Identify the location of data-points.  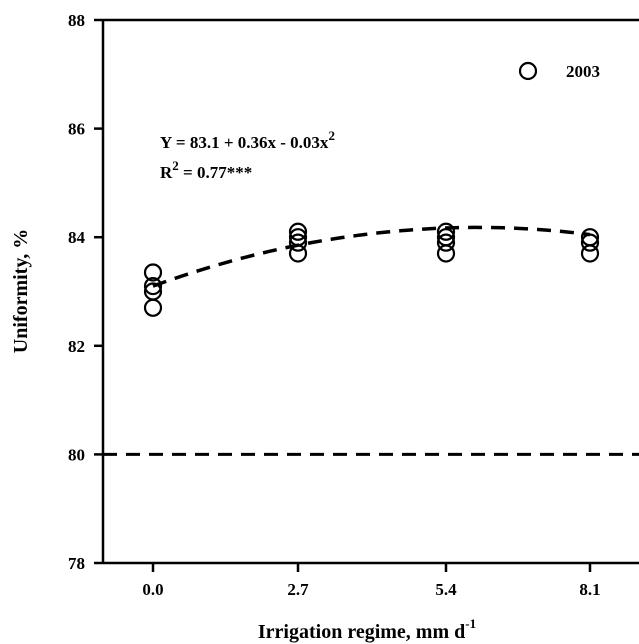
(371, 269).